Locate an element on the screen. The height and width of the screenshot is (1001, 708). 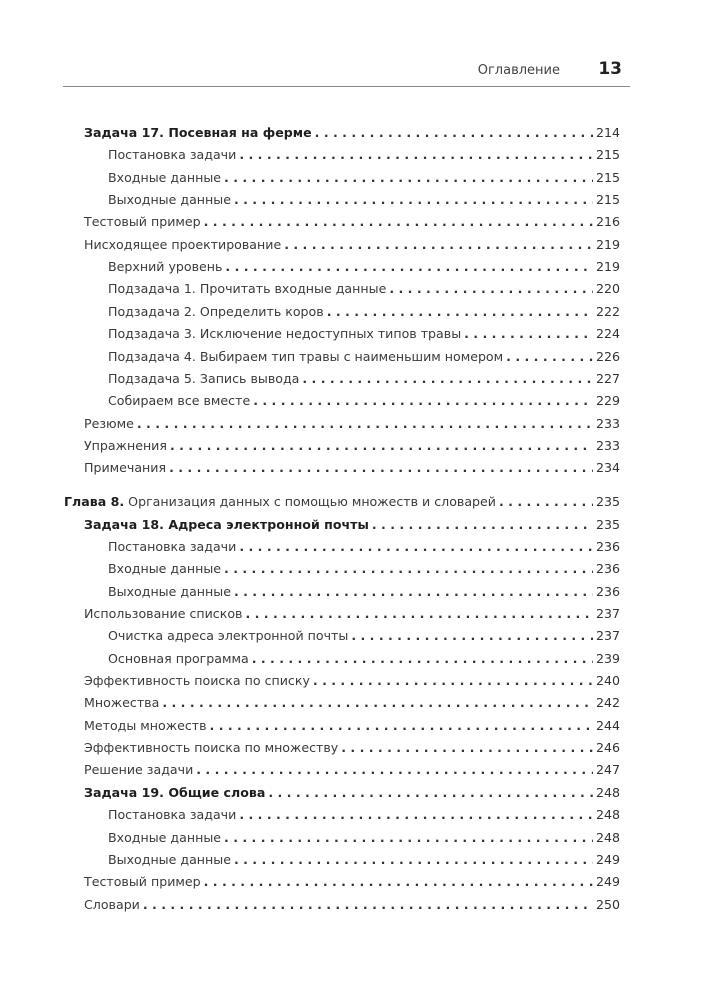
toc-entry: Решение задачи 247 is located at coordinates (352, 770).